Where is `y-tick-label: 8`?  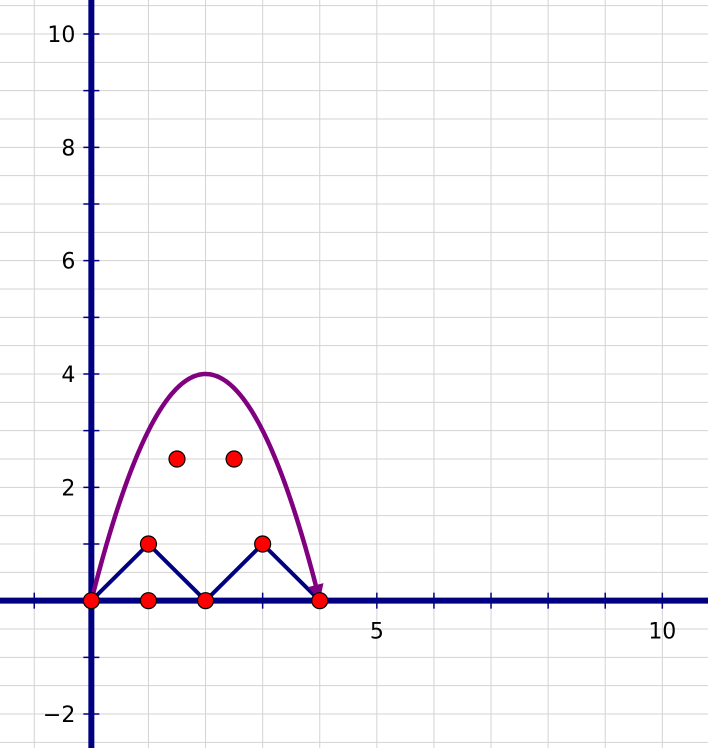 y-tick-label: 8 is located at coordinates (68, 148).